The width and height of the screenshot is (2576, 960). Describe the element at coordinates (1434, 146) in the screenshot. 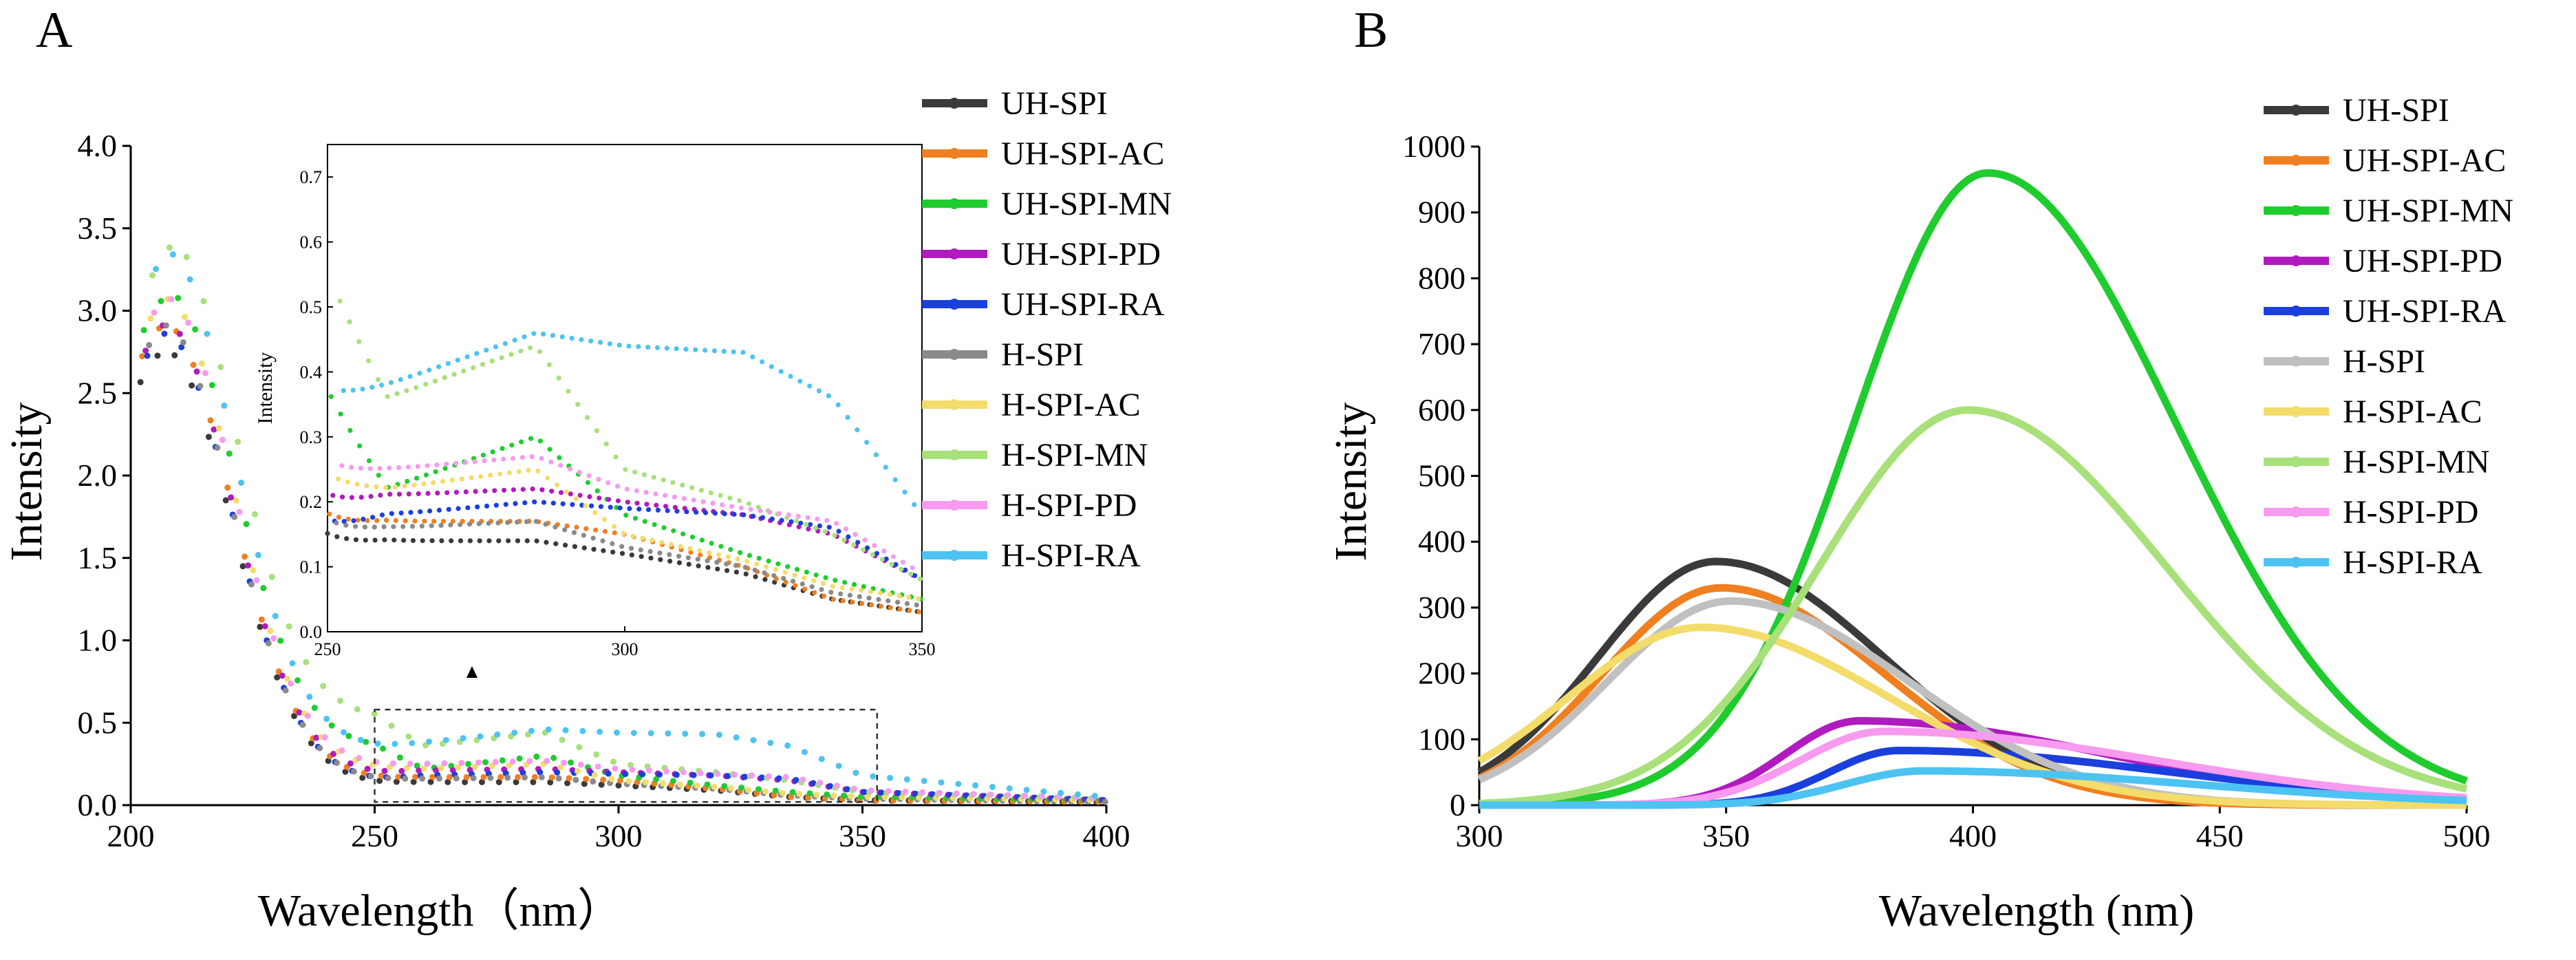

I see `panel-b-y-tick-label: 1000` at that location.